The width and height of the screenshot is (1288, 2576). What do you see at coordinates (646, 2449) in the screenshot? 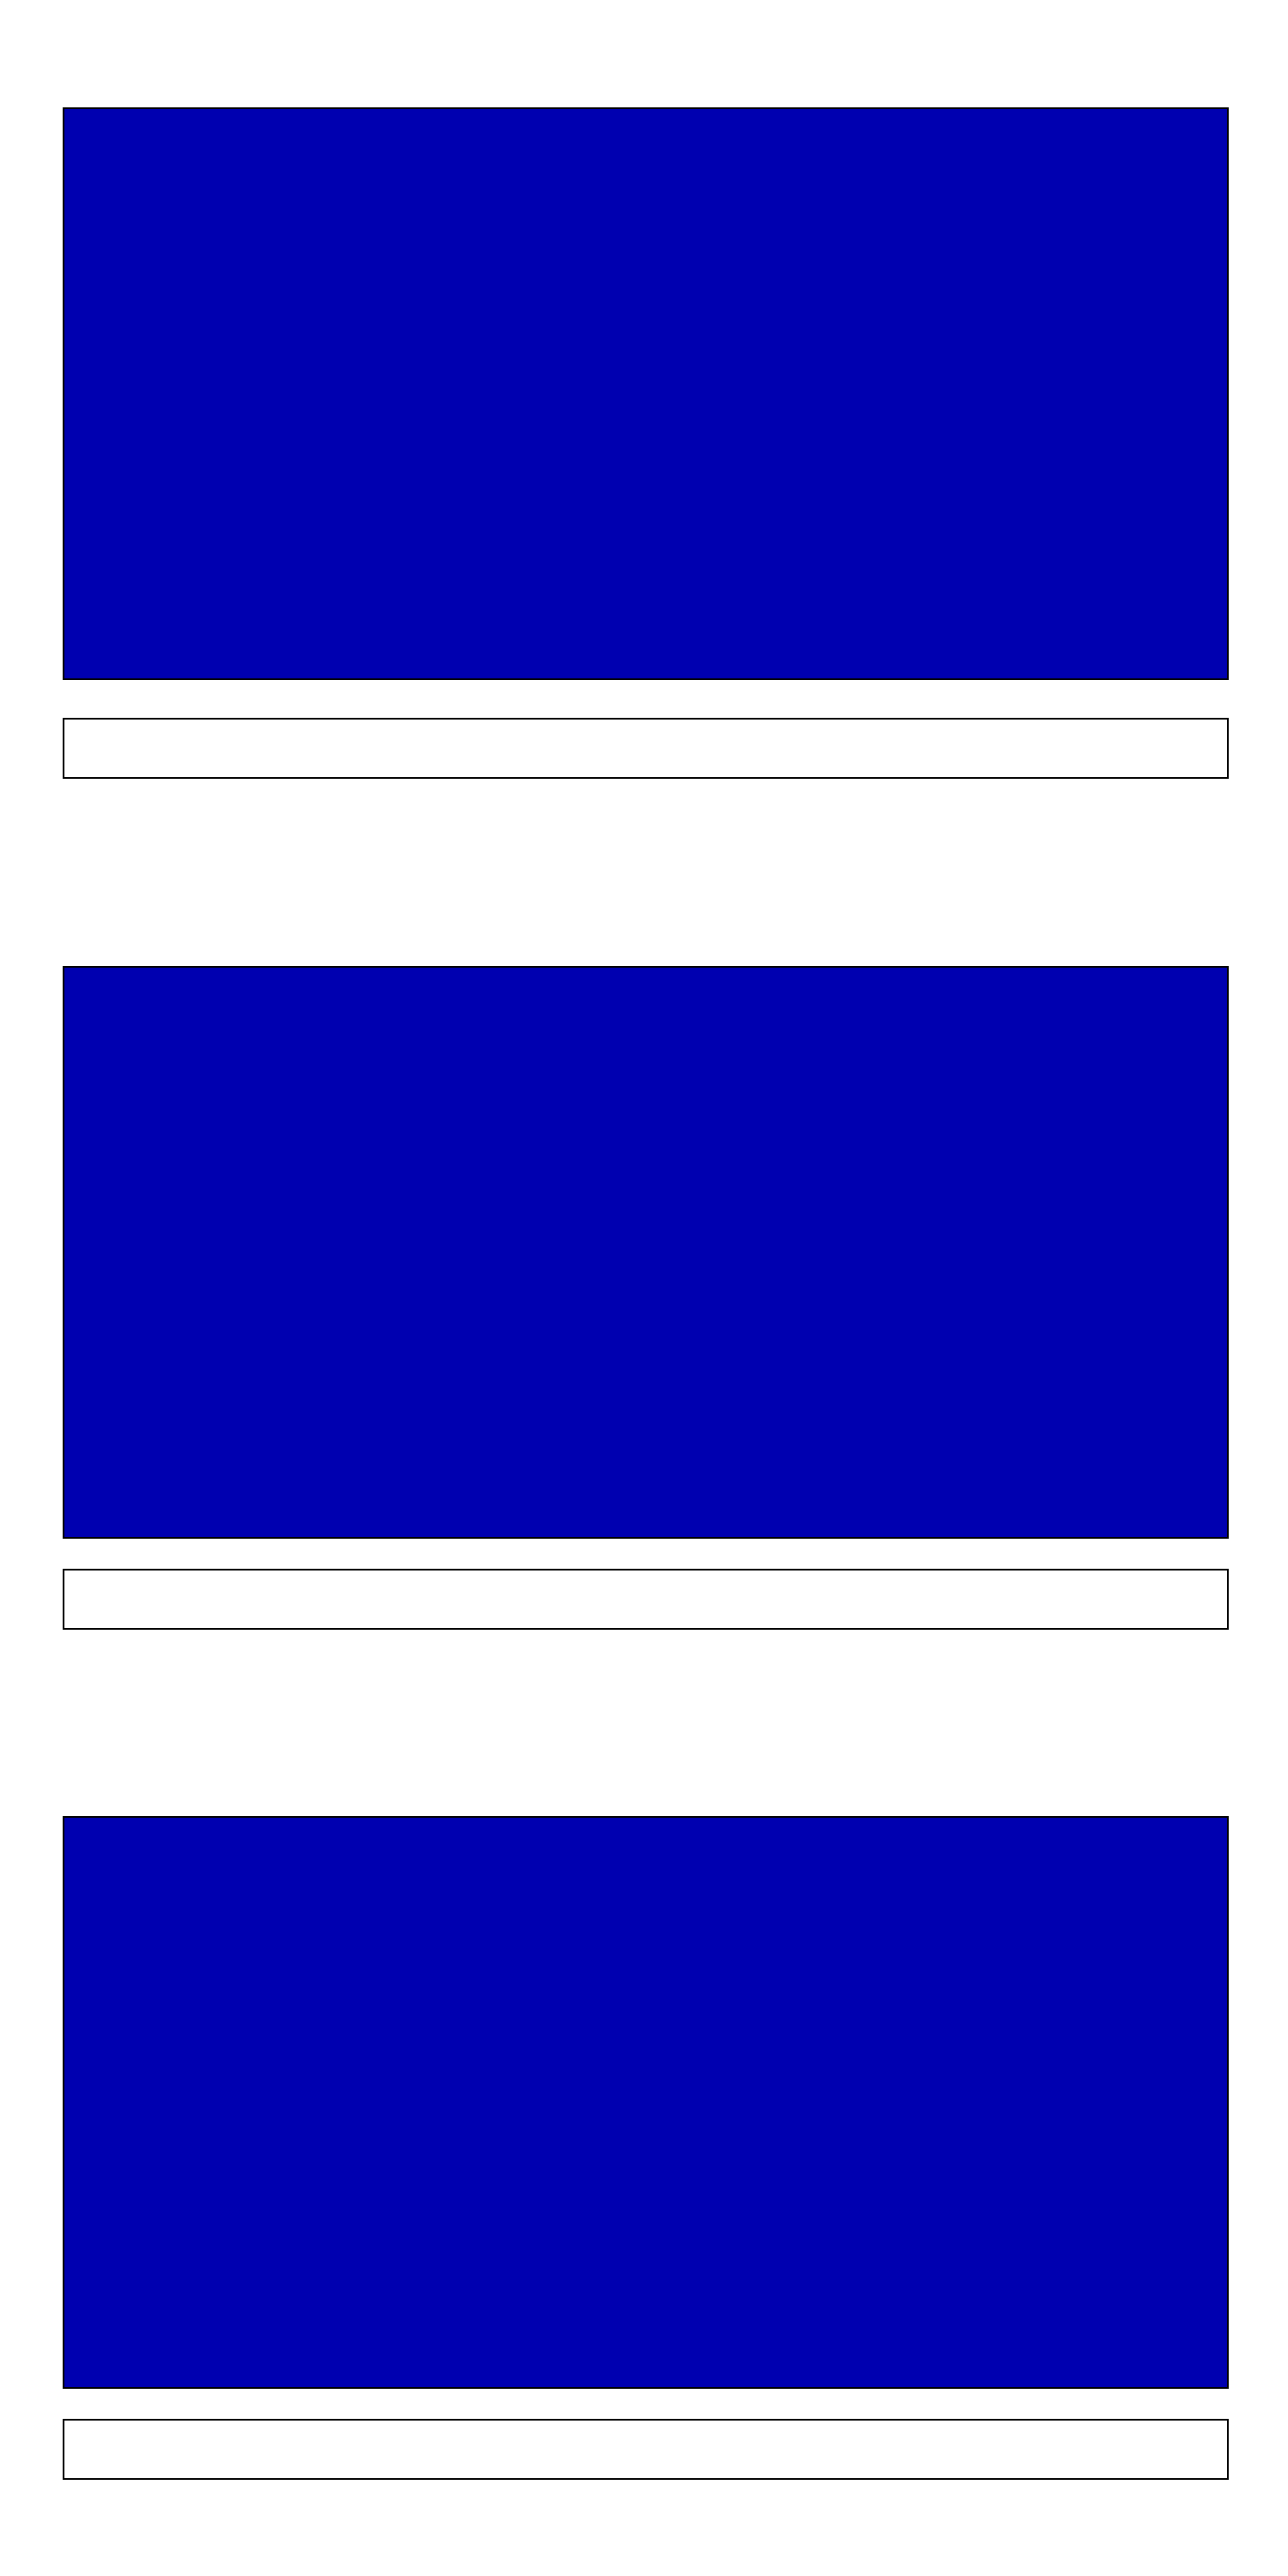
I see `colorbar-canvas-plasmasphere` at bounding box center [646, 2449].